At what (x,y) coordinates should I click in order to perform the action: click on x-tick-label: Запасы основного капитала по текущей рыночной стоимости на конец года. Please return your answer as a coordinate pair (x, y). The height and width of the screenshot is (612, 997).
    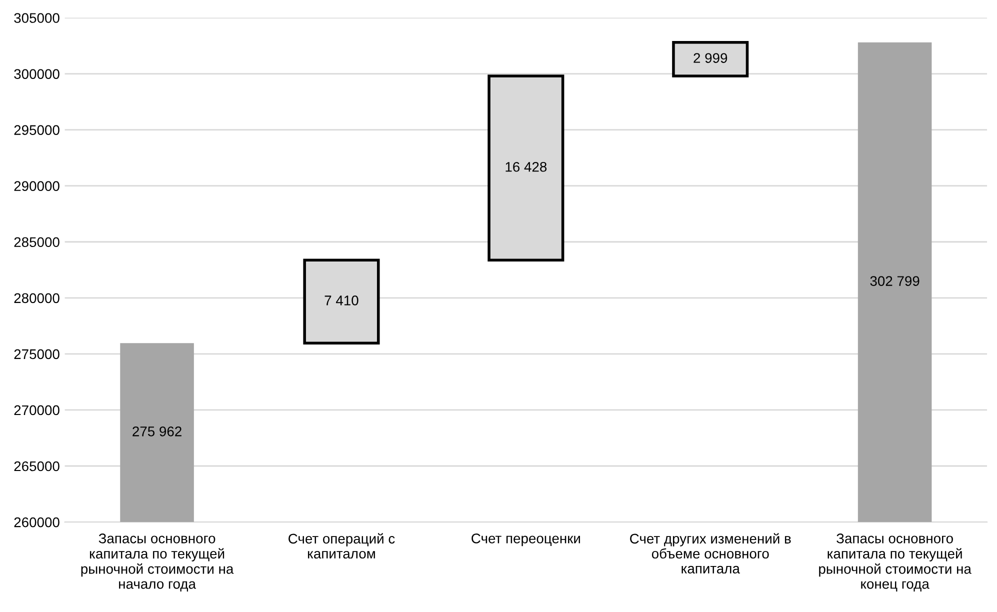
    Looking at the image, I should click on (895, 563).